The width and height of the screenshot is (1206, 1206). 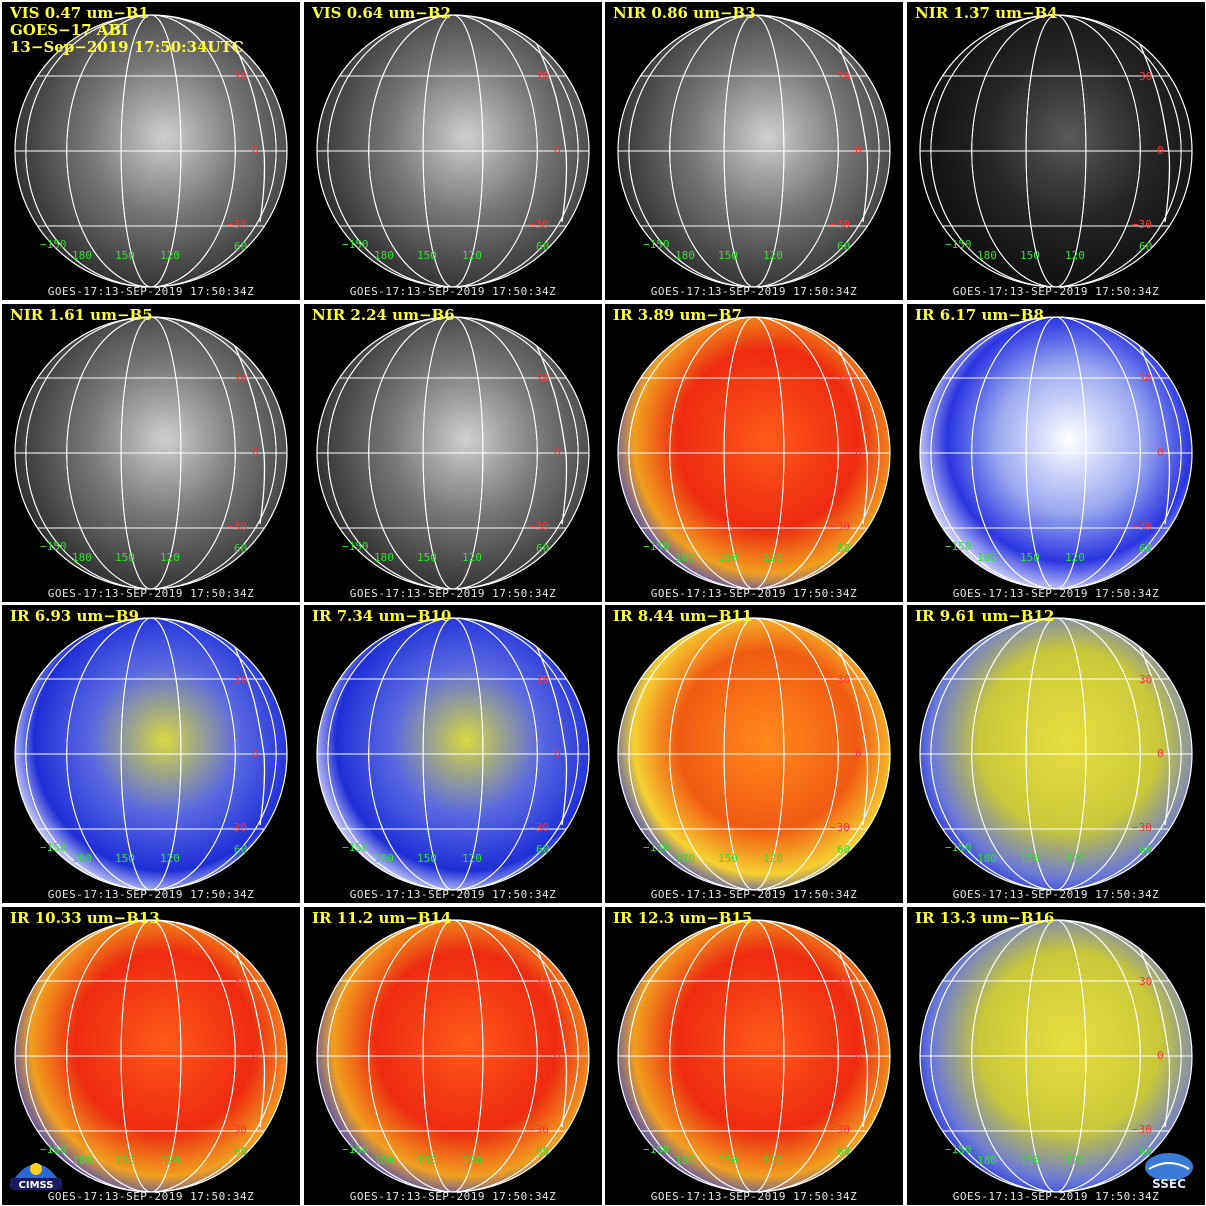 What do you see at coordinates (127, 47) in the screenshot?
I see `scan-datetime: 13−Sep−2019 17:50:34UTC` at bounding box center [127, 47].